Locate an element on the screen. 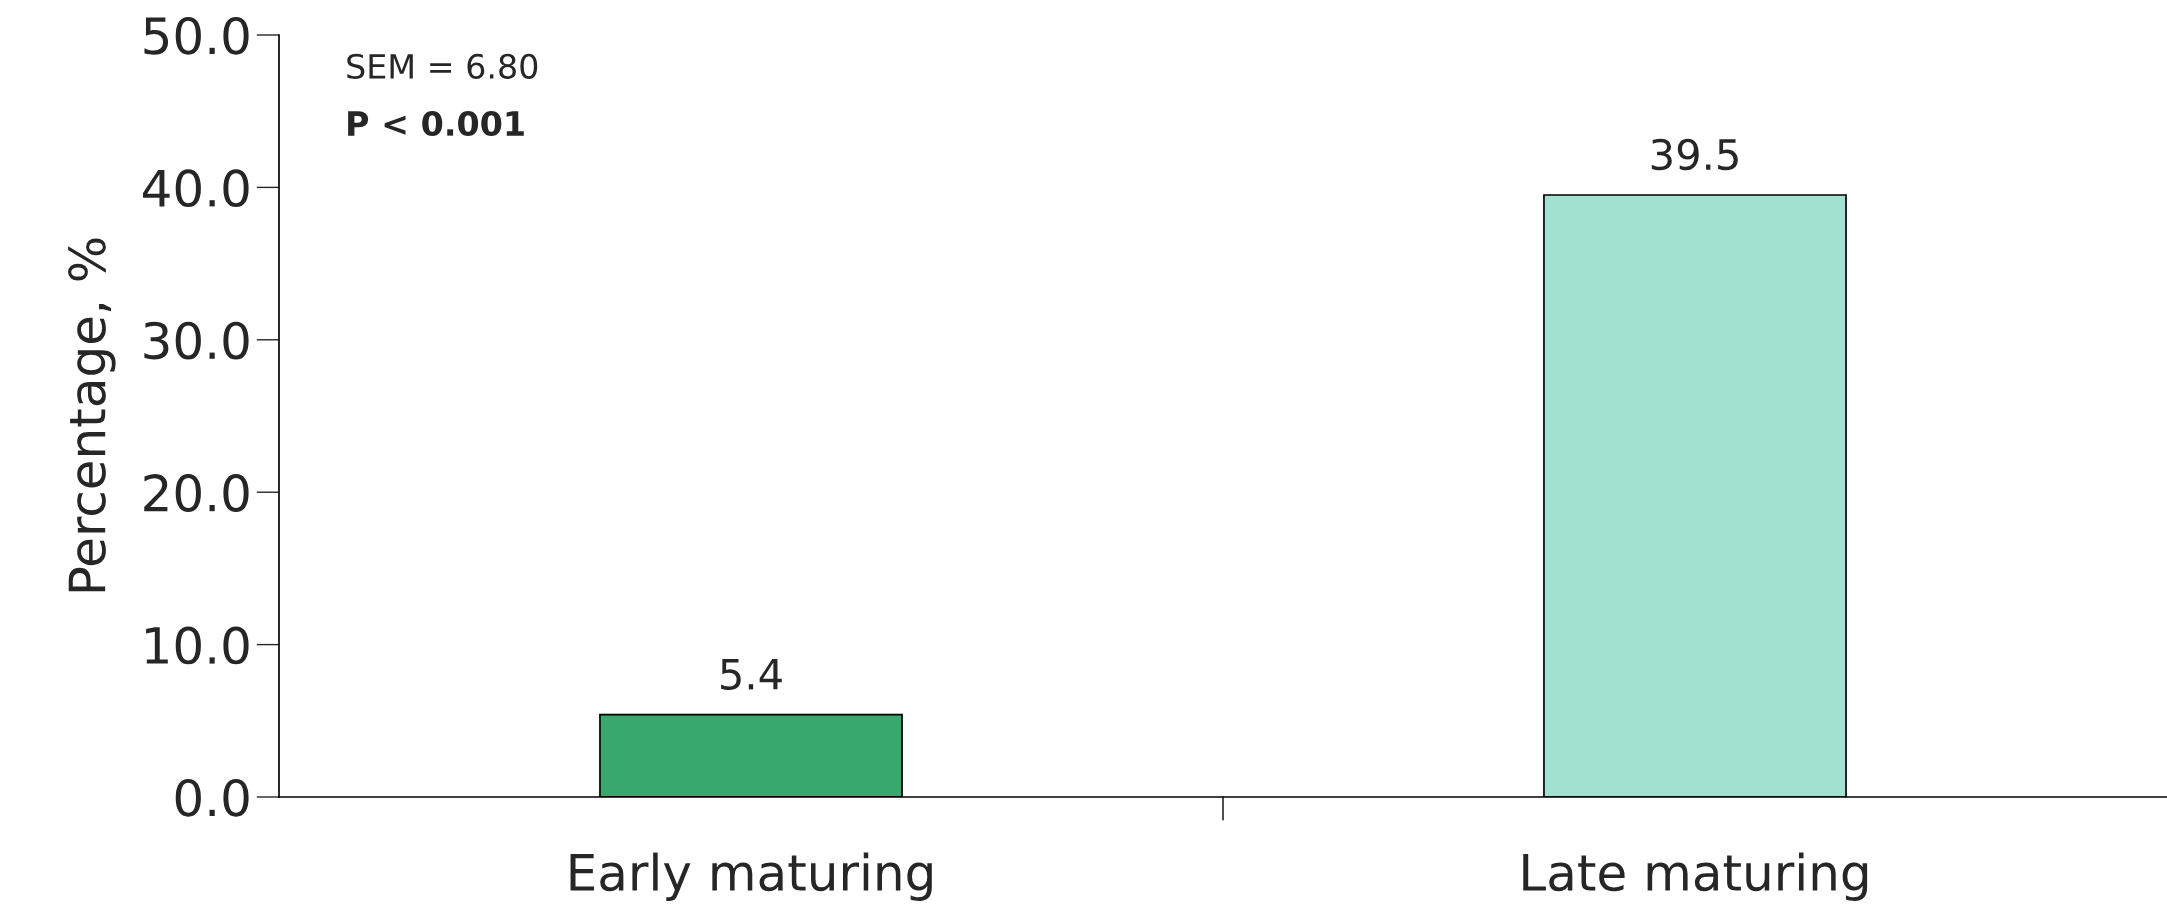  annotation: SEM = 6.80 is located at coordinates (442, 66).